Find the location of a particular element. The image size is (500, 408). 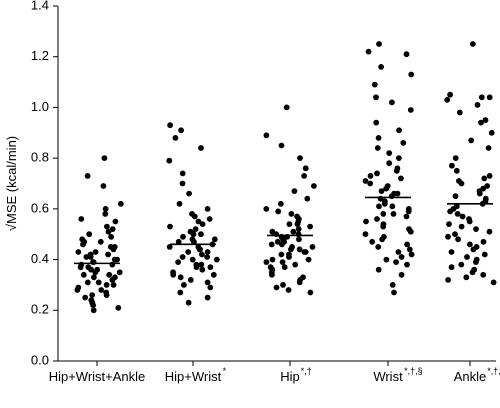

x-tick-label: Hip is located at coordinates (290, 376).